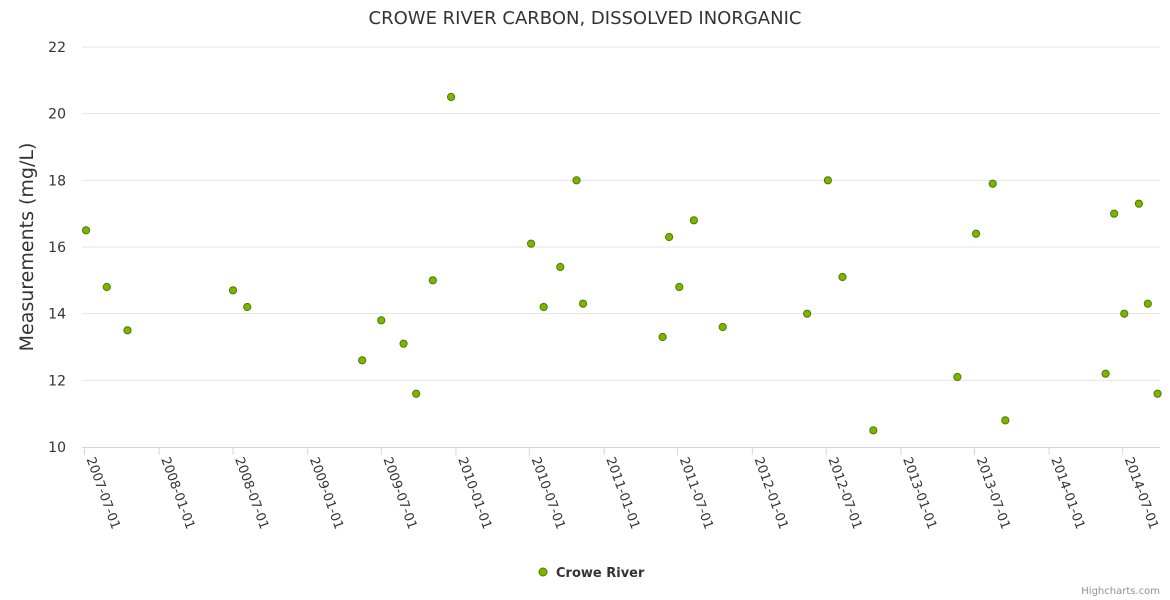 This screenshot has height=600, width=1170. I want to click on y-tick-label: 18, so click(57, 181).